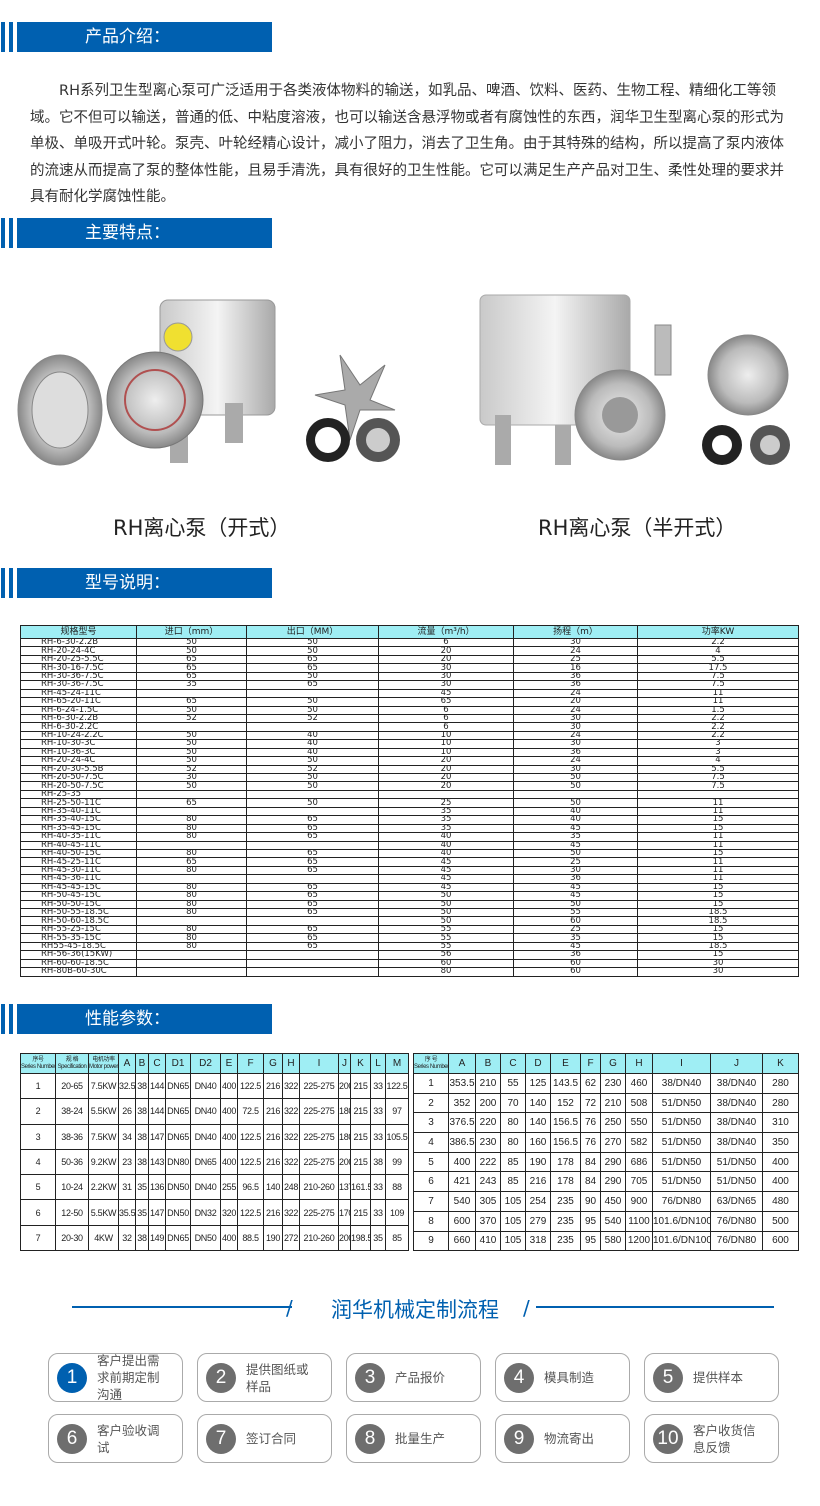  What do you see at coordinates (72, 1066) in the screenshot?
I see `header-en: Specification` at bounding box center [72, 1066].